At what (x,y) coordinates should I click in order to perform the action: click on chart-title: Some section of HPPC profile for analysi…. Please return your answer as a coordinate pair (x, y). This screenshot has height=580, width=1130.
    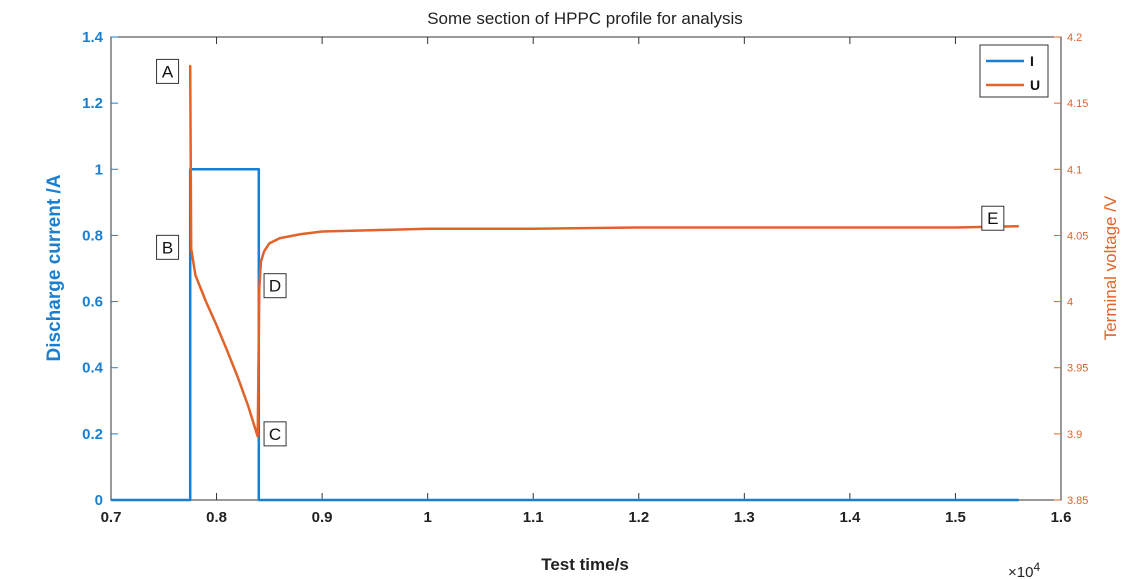
    Looking at the image, I should click on (585, 18).